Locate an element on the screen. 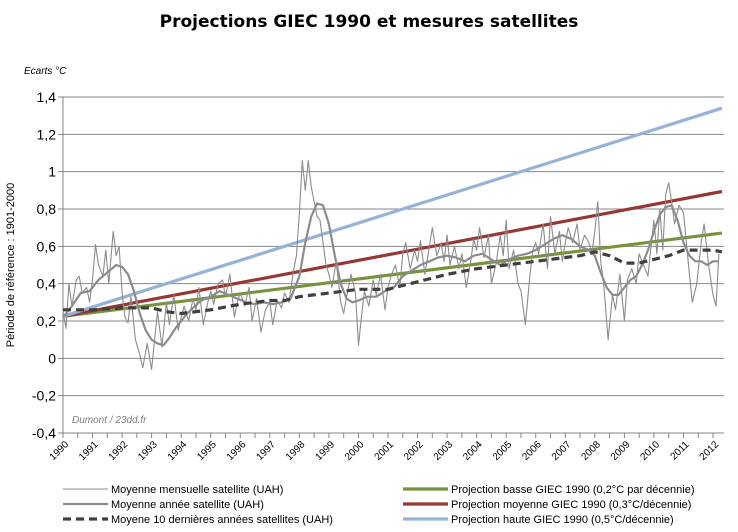  y-tick-label: 0,8 is located at coordinates (47, 209).